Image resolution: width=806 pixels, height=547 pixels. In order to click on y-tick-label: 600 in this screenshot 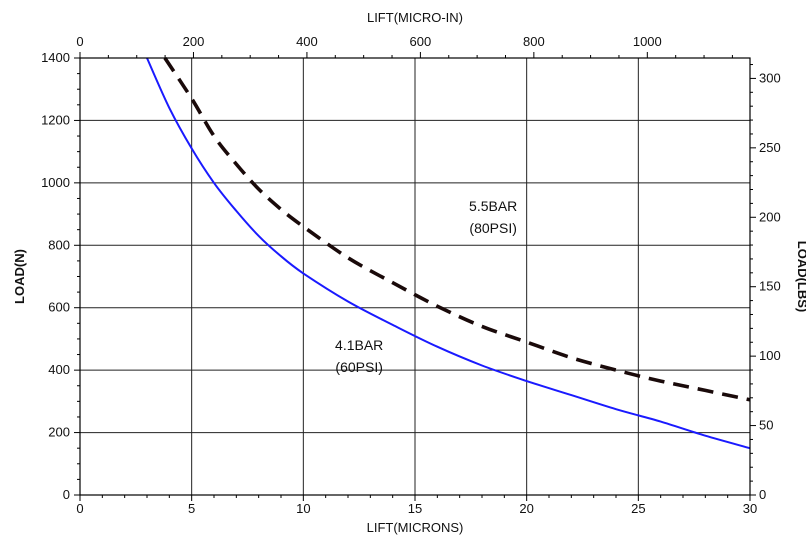, I will do `click(59, 307)`.